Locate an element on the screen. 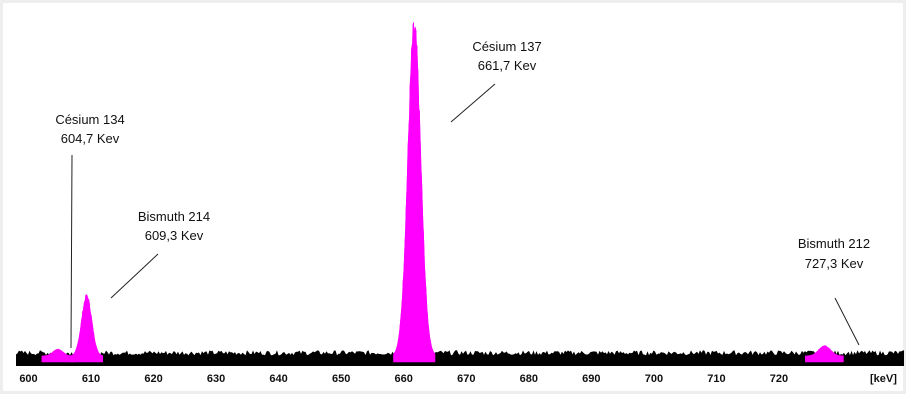 This screenshot has width=906, height=394. x-tick-label: 620 is located at coordinates (153, 379).